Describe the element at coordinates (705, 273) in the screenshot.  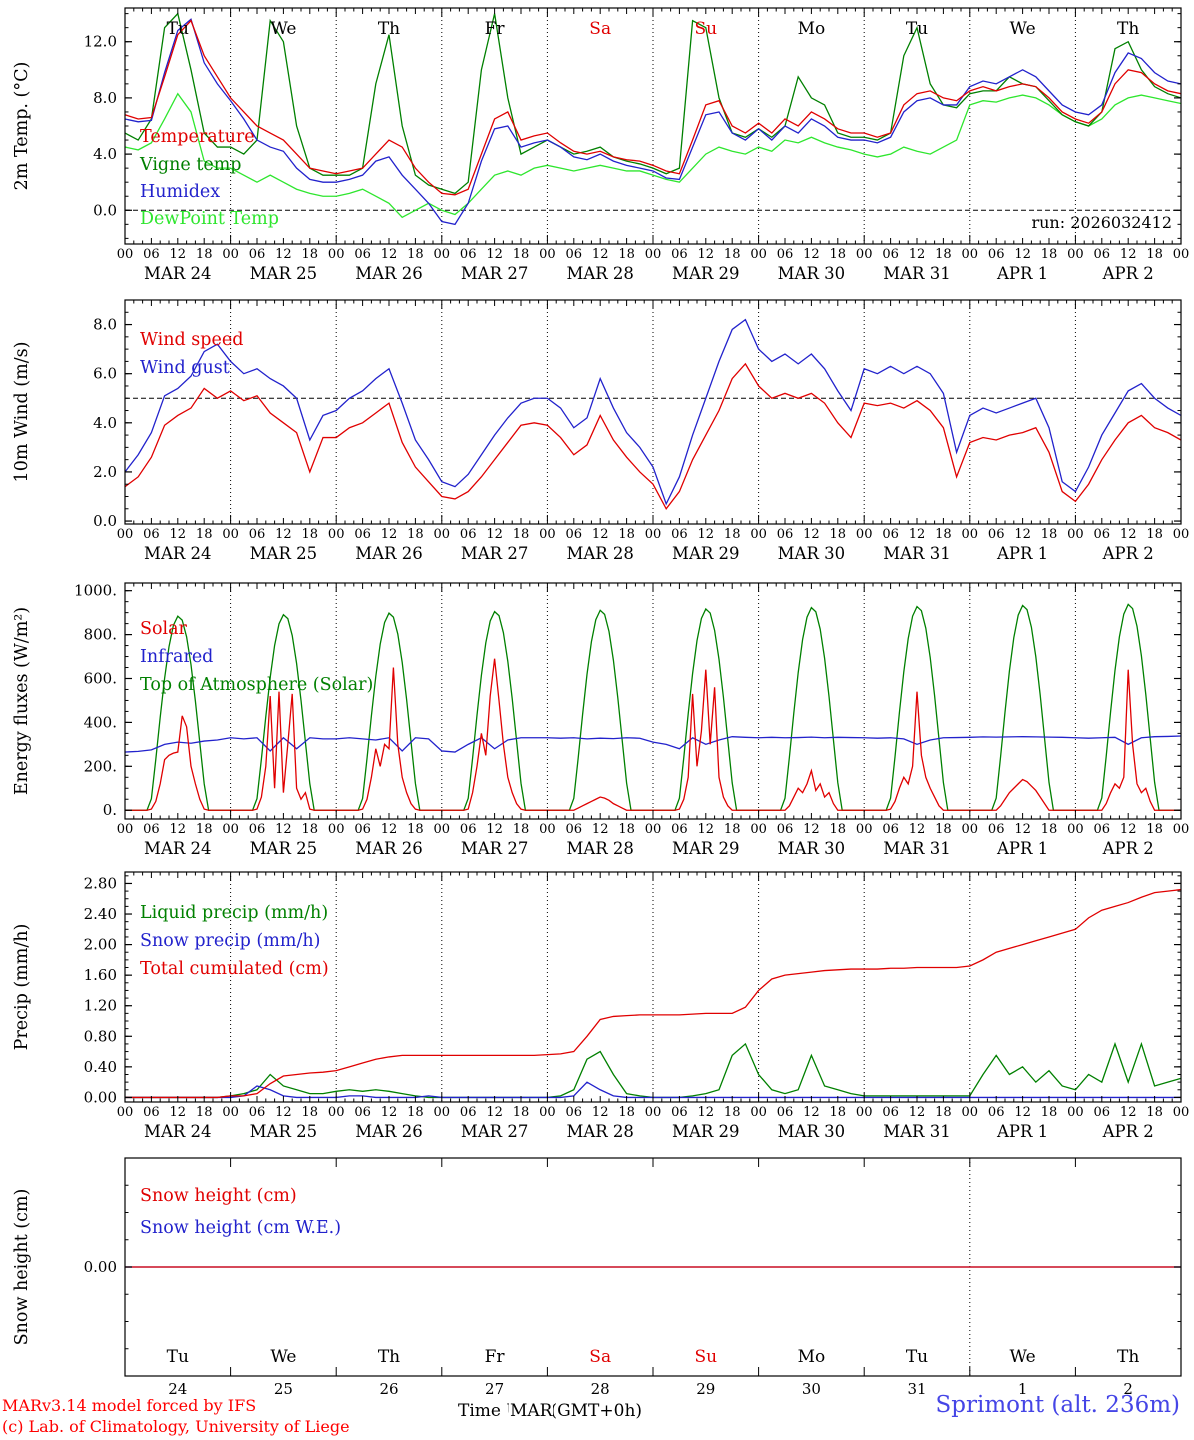
I see `date-label: MAR 29` at that location.